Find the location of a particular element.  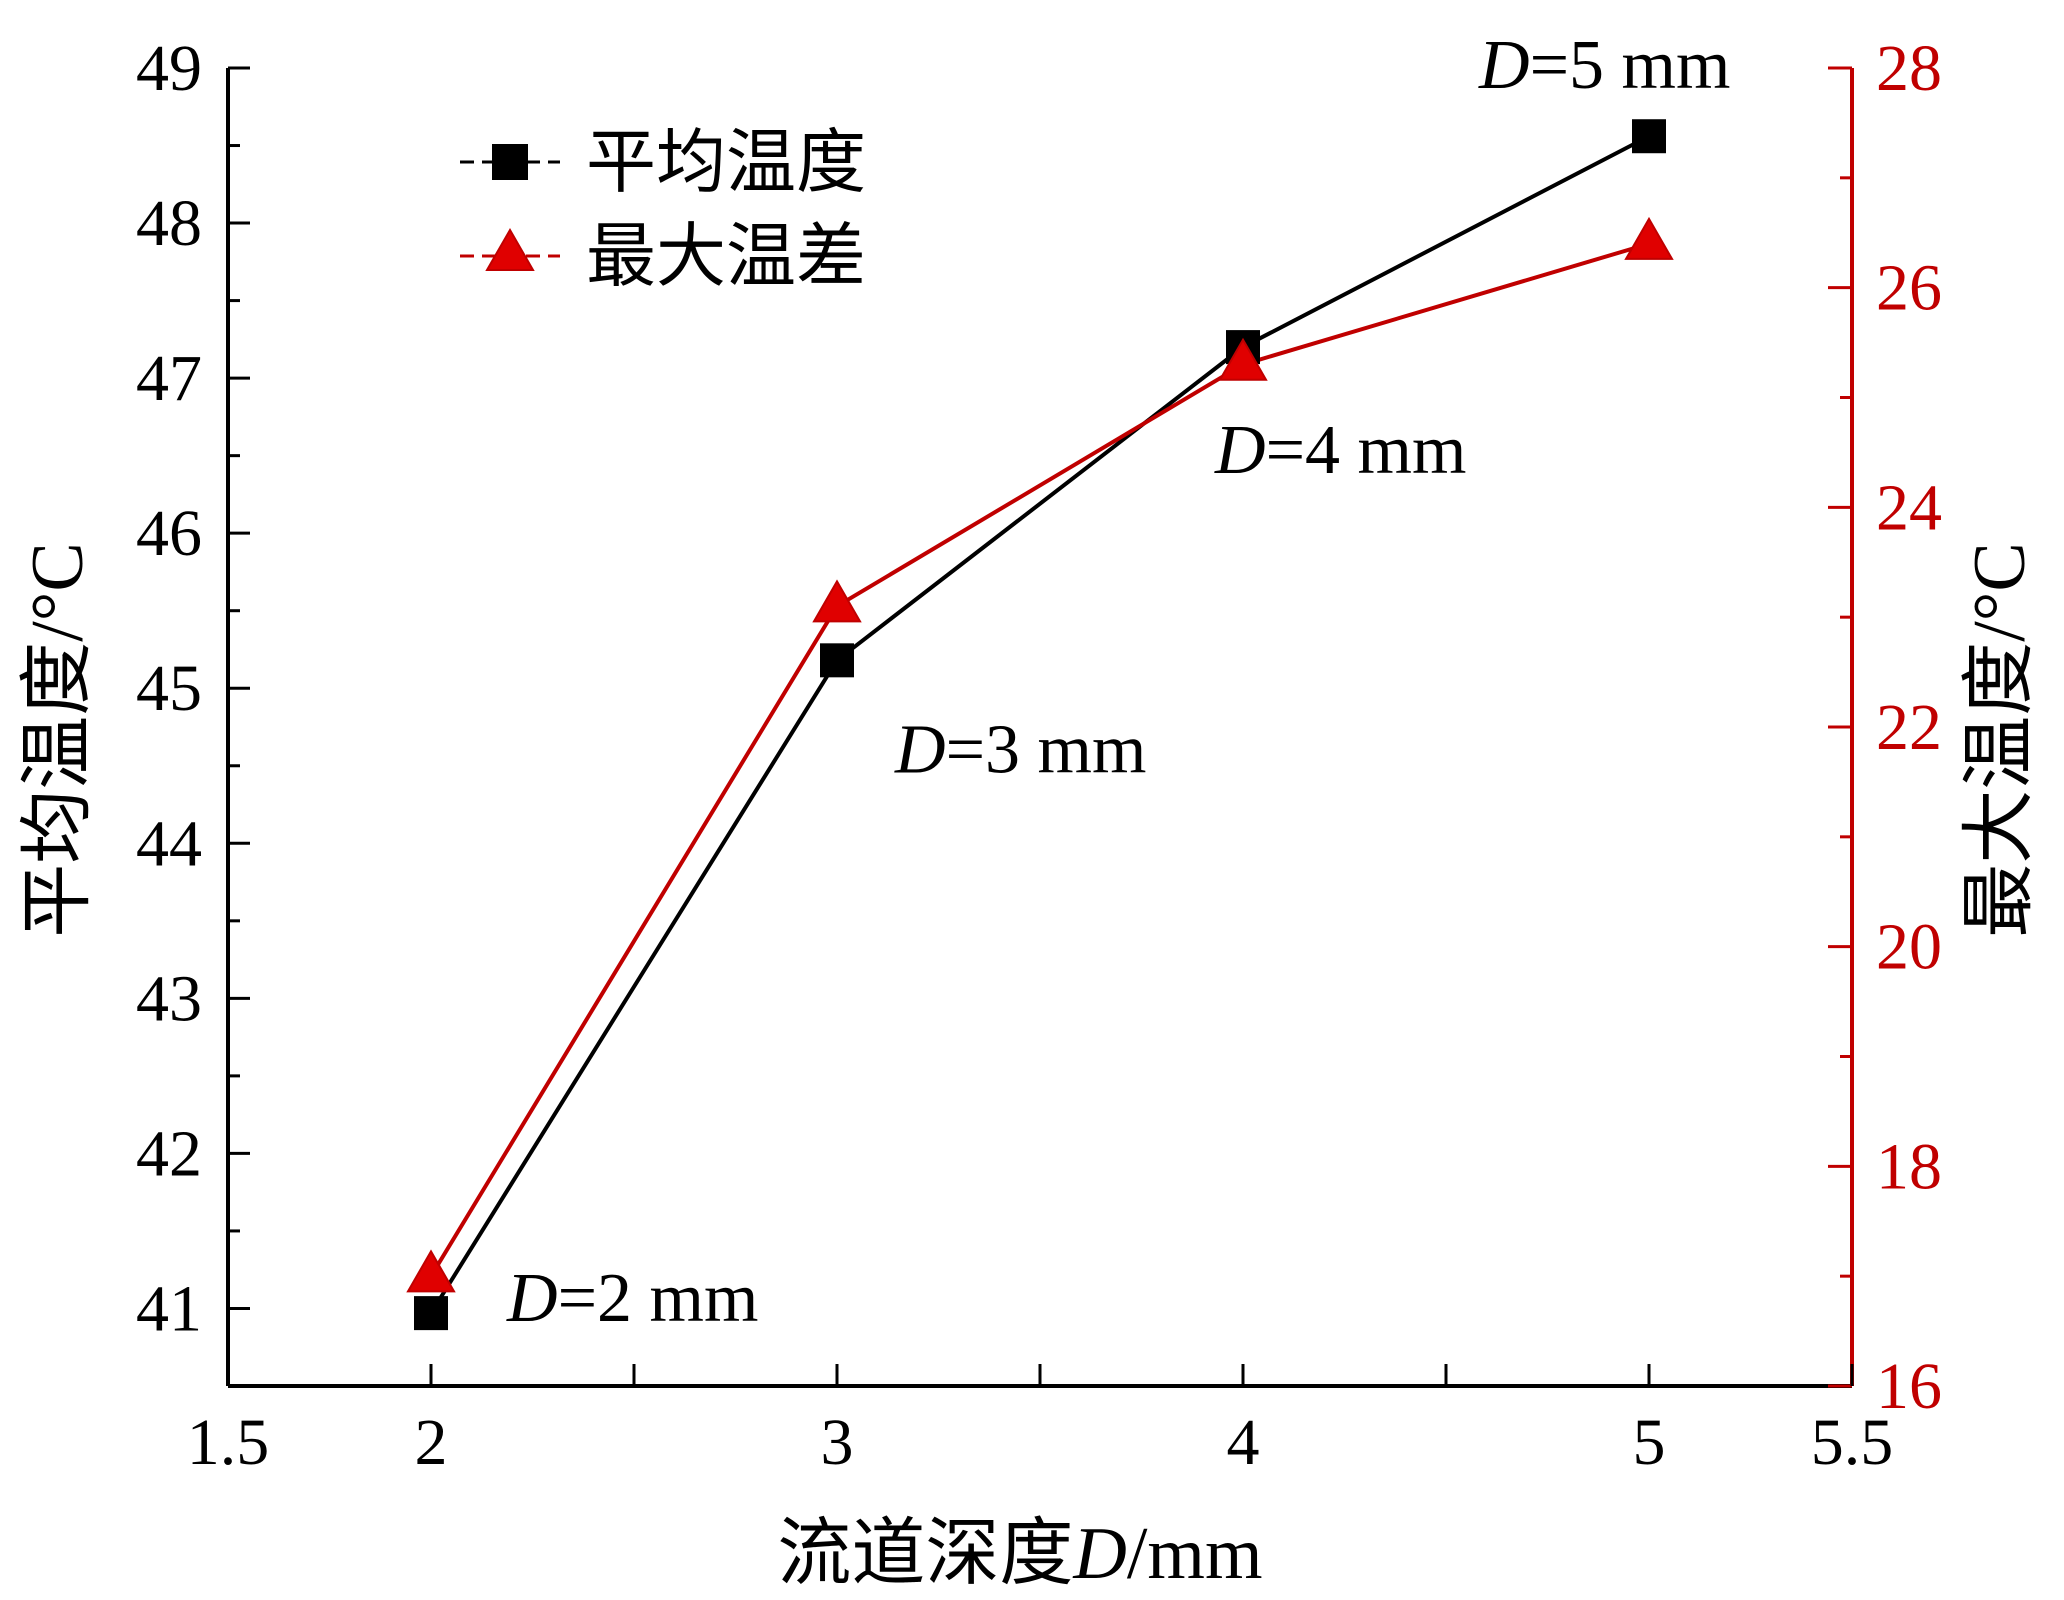

bottom-tick-label: 2 is located at coordinates (431, 1442).